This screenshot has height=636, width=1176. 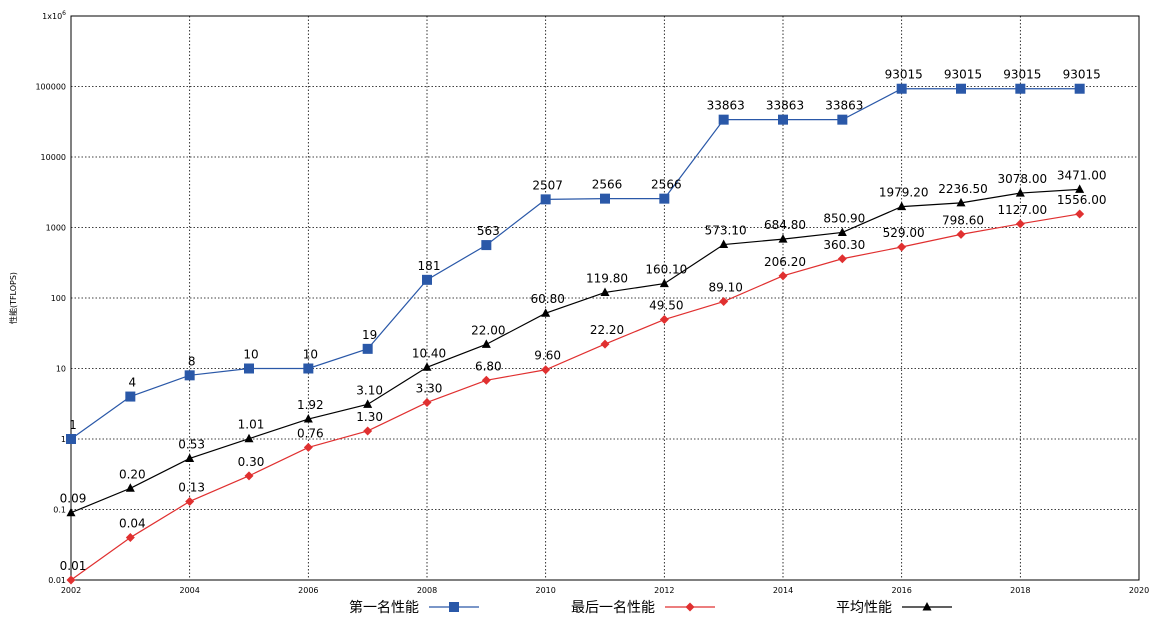 I want to click on last-performance-data-label: 22.20, so click(x=607, y=330).